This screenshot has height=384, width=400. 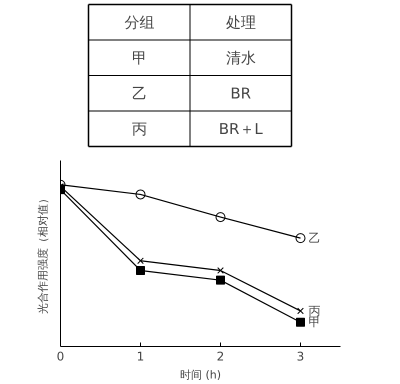 I want to click on text: BR＋L, so click(x=241, y=129).